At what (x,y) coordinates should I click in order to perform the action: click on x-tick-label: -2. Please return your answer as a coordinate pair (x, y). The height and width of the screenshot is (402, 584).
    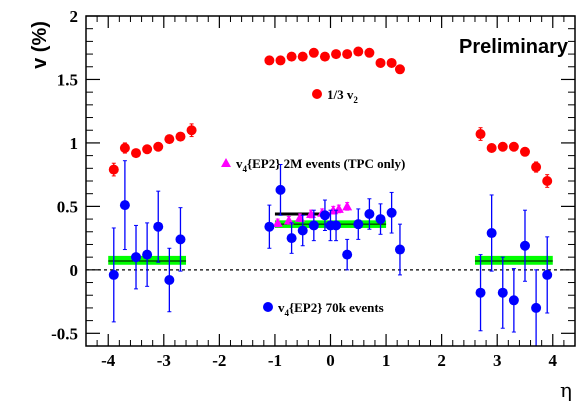
    Looking at the image, I should click on (219, 360).